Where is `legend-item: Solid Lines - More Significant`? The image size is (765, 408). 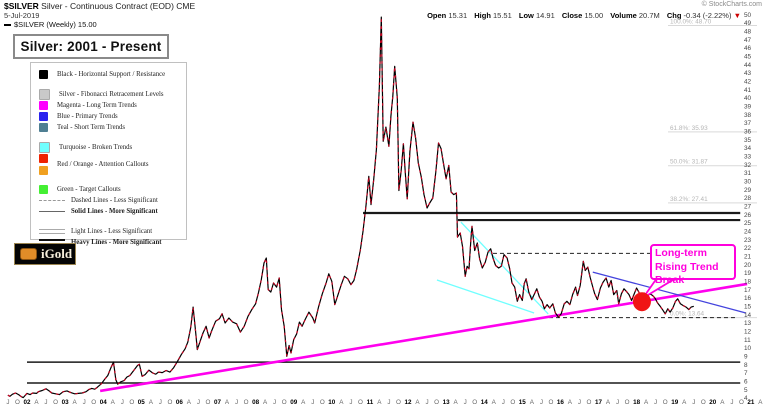
legend-item: Solid Lines - More Significant is located at coordinates (112, 211).